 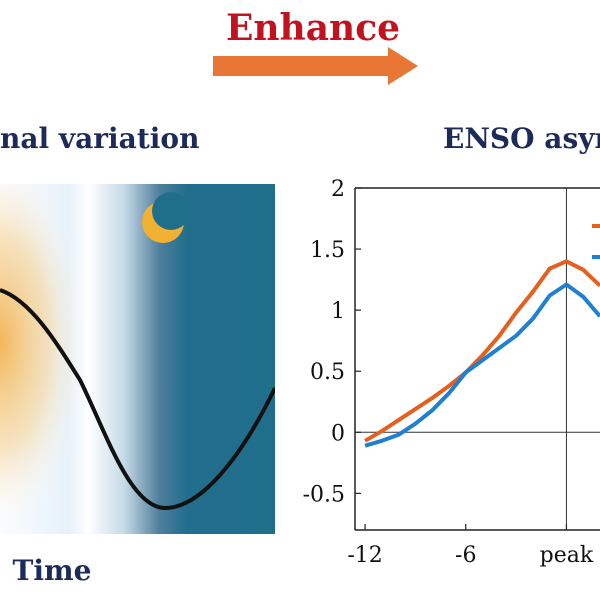 What do you see at coordinates (52, 570) in the screenshot?
I see `left-x-label: Time` at bounding box center [52, 570].